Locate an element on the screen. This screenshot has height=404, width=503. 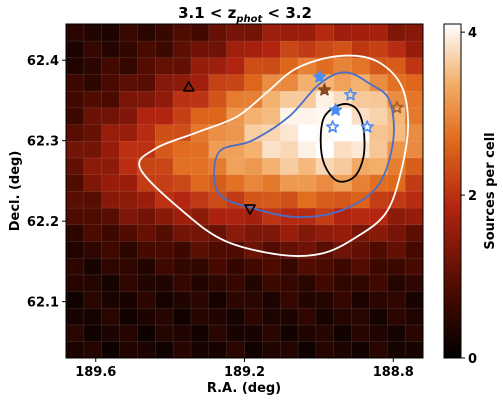
x-tick-label: 188.8 is located at coordinates (393, 372).